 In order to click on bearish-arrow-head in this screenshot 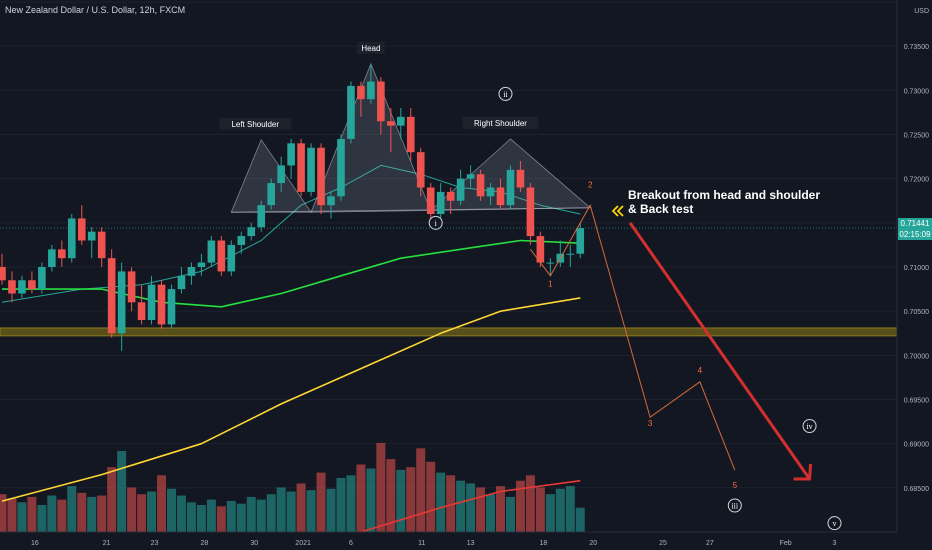, I will do `click(803, 472)`.